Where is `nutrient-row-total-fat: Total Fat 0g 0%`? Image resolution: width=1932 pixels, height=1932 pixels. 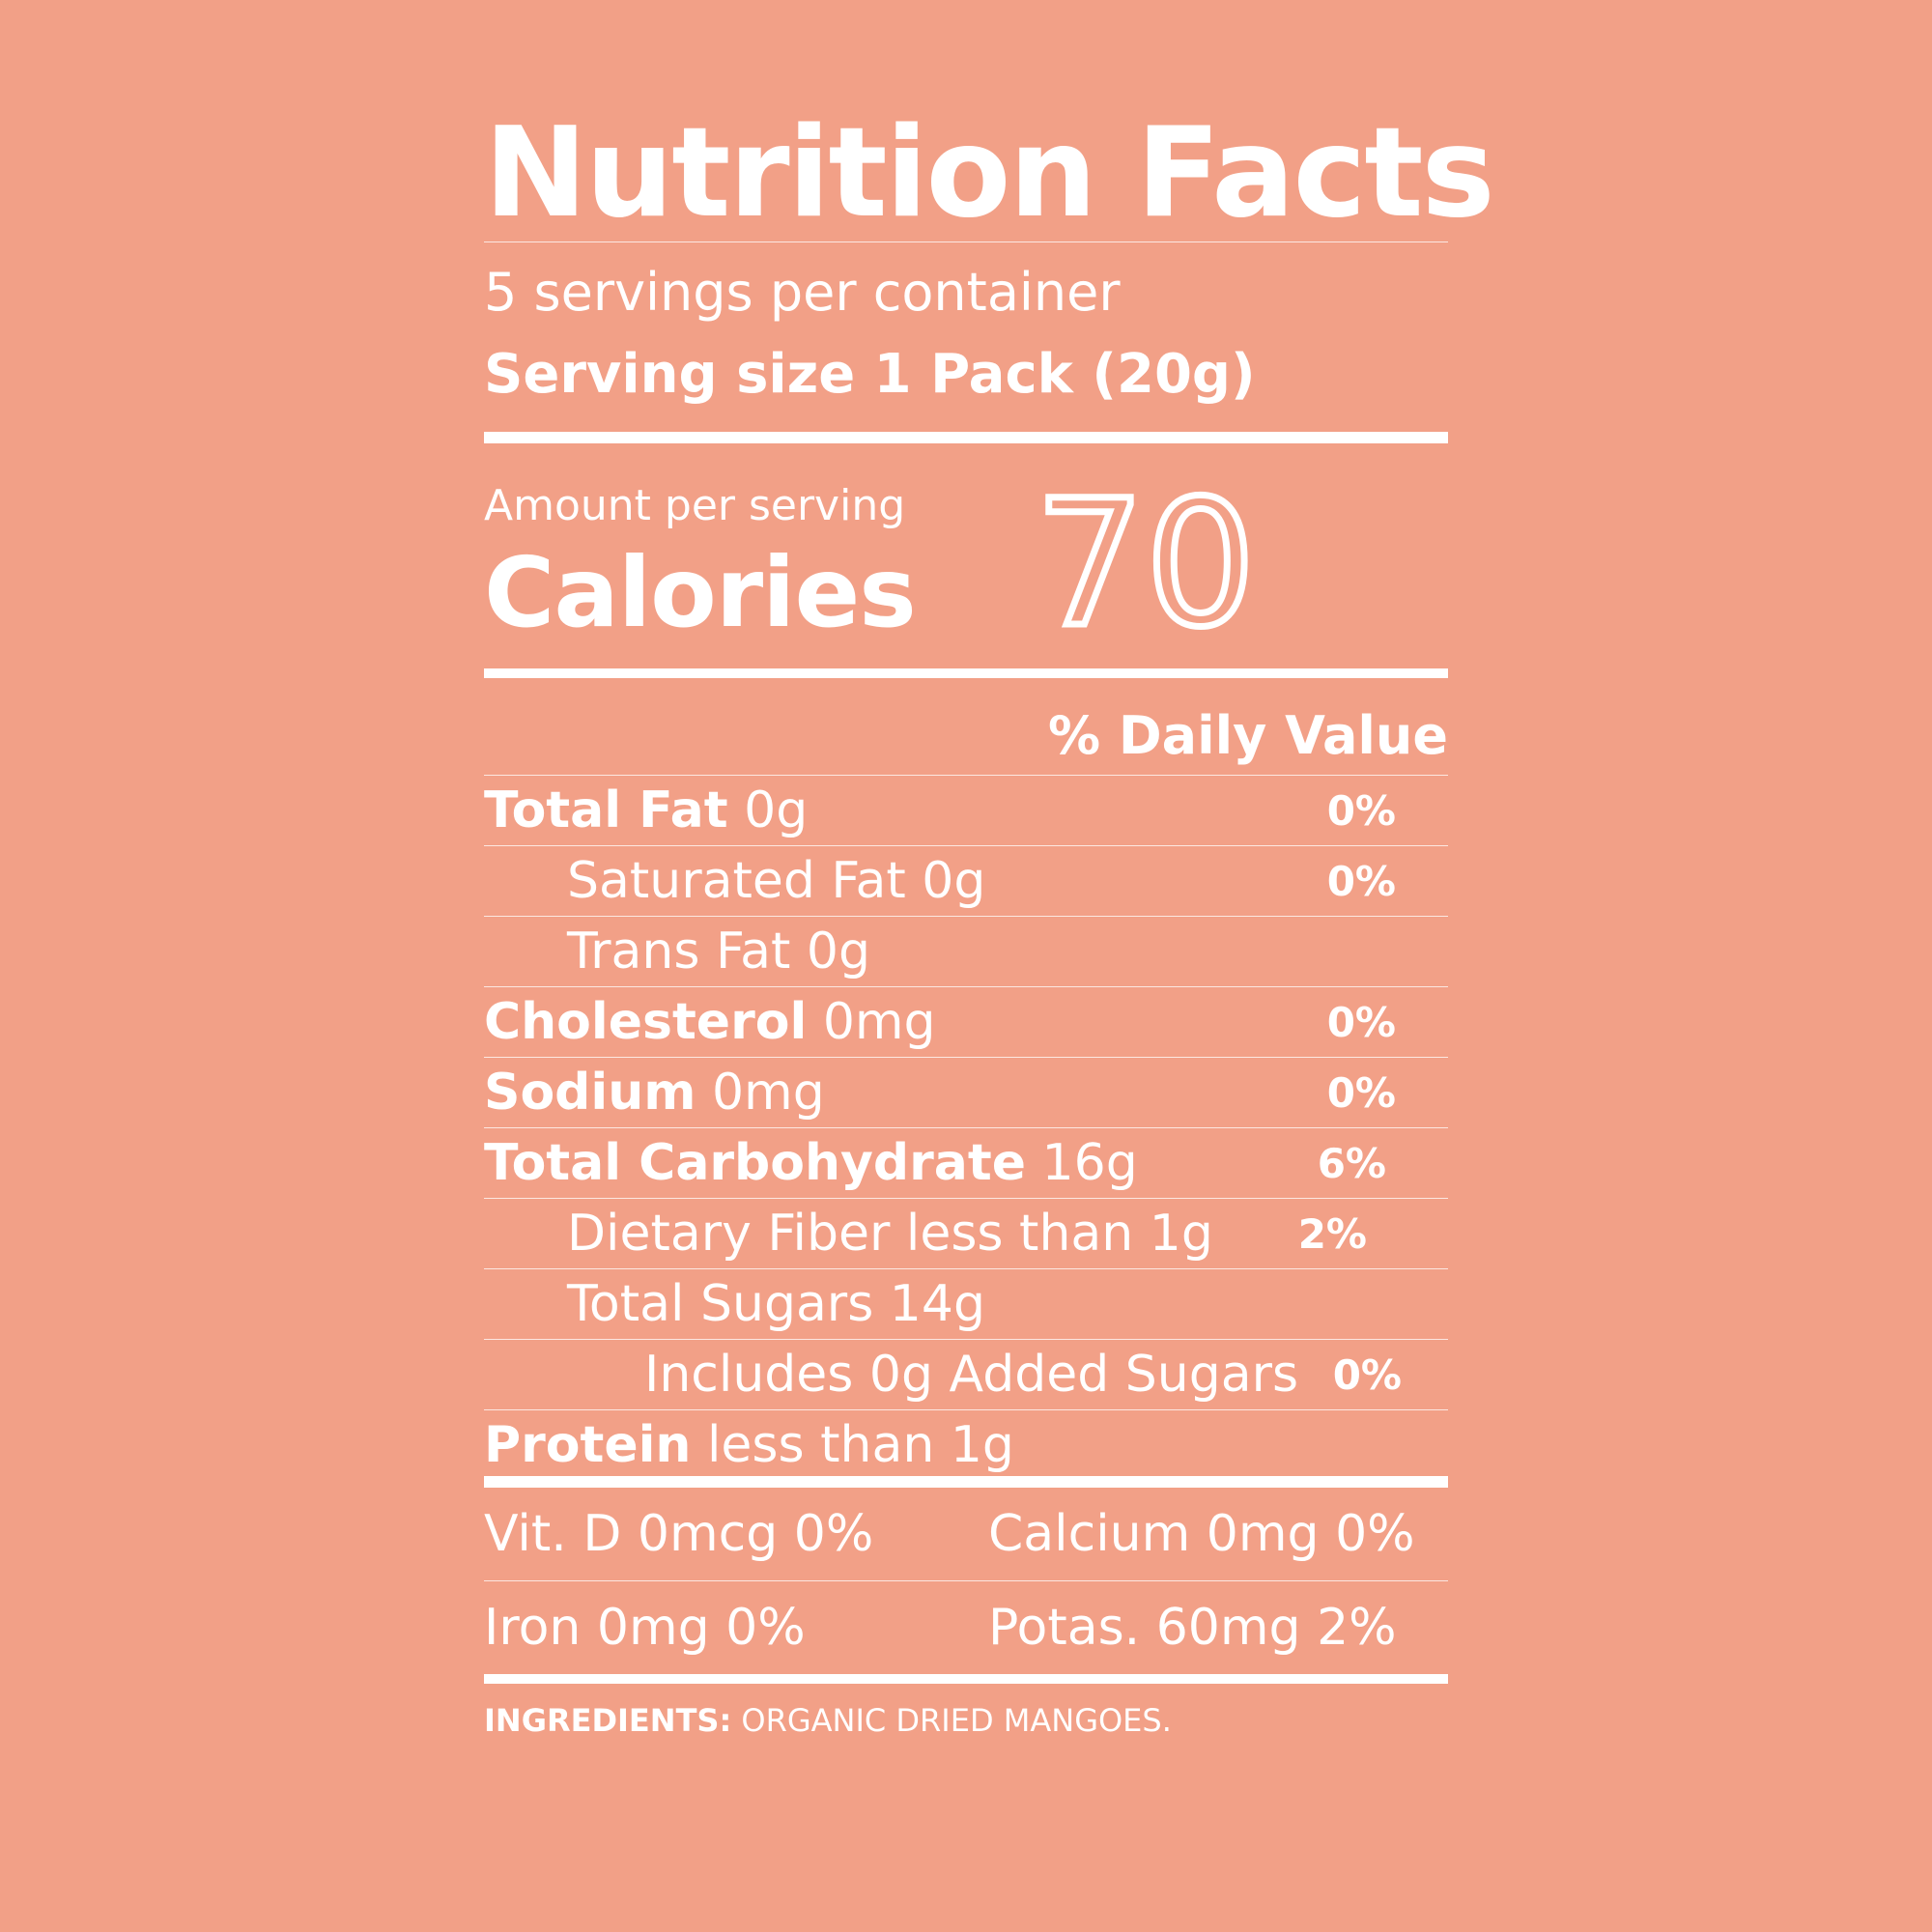
nutrient-row-total-fat: Total Fat 0g 0% is located at coordinates (966, 810).